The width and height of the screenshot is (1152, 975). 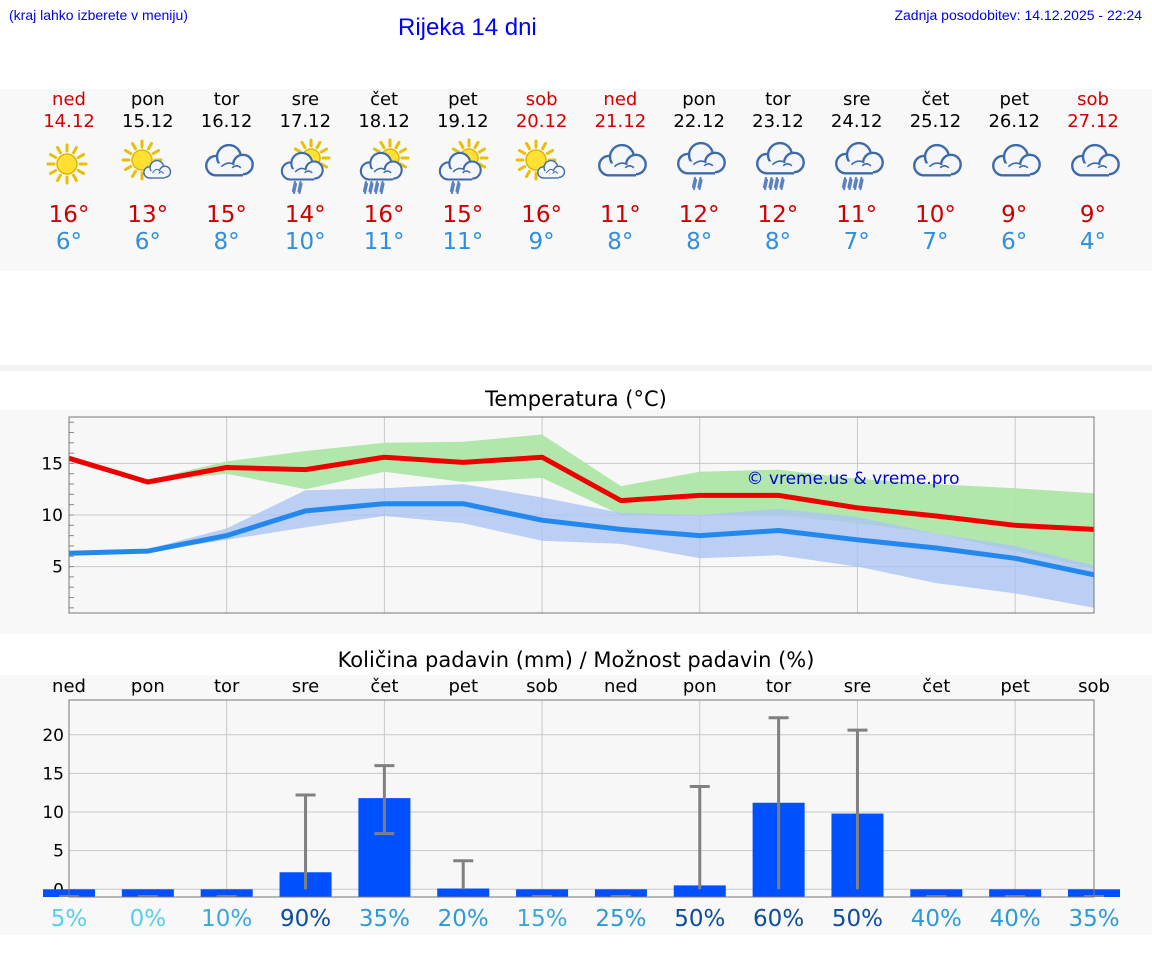 I want to click on forecast-day: sre 24.12 11° 7°, so click(x=857, y=172).